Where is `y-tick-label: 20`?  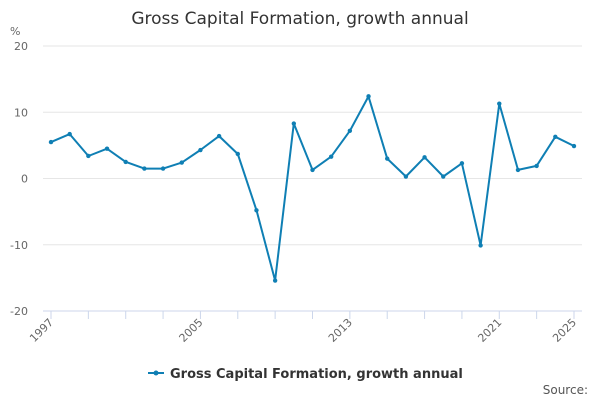 y-tick-label: 20 is located at coordinates (21, 46).